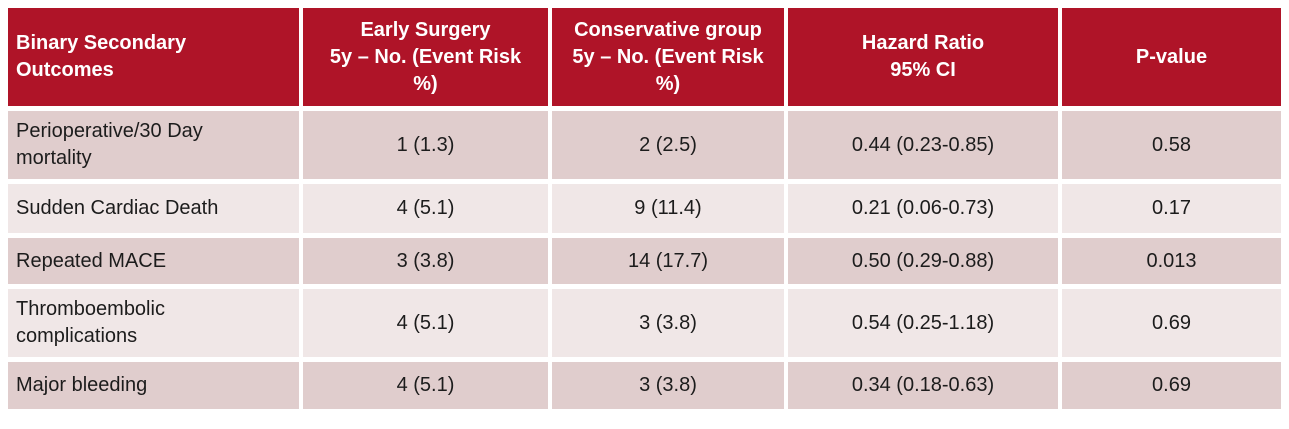  I want to click on cell-hazard-ratio: 0.44 (0.23-0.85), so click(923, 145).